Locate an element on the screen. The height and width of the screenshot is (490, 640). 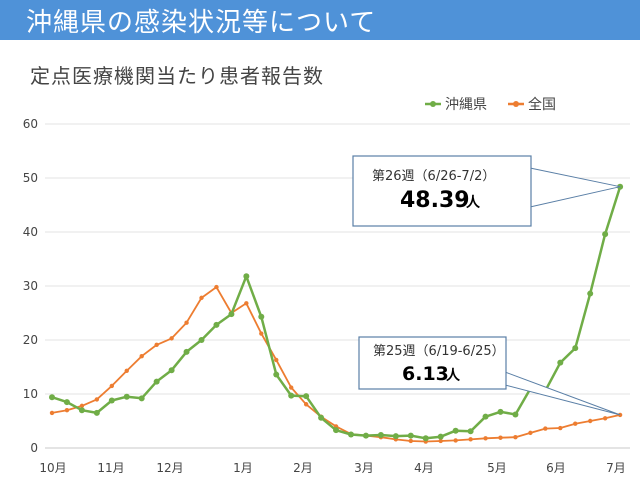
header-bar: 沖縄県の感染状況等について is located at coordinates (320, 20).